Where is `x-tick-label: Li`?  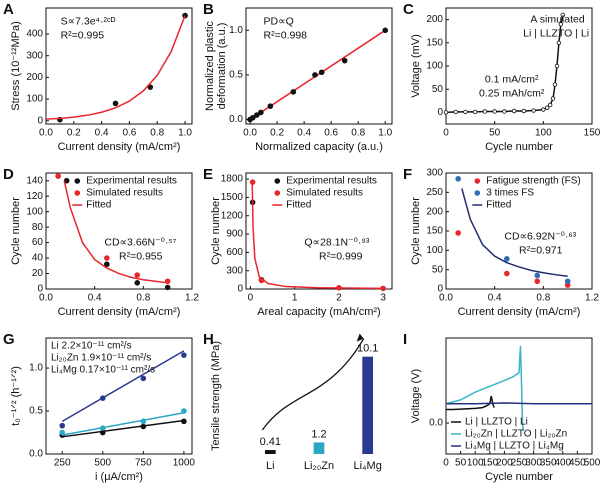
x-tick-label: Li is located at coordinates (270, 466).